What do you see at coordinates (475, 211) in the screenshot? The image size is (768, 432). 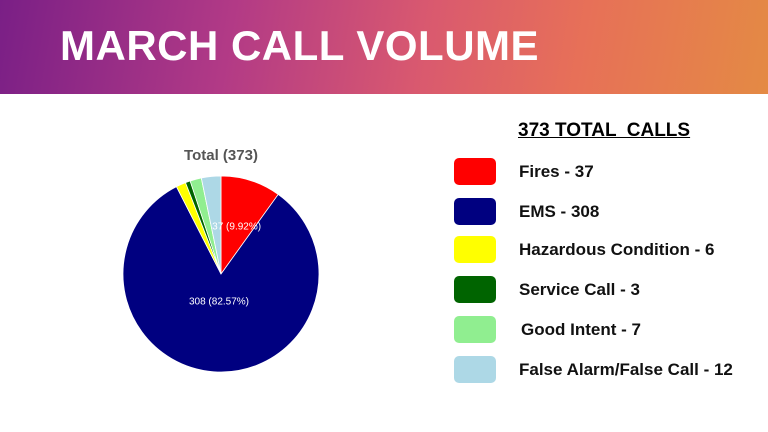 I see `legend-swatch-ems` at bounding box center [475, 211].